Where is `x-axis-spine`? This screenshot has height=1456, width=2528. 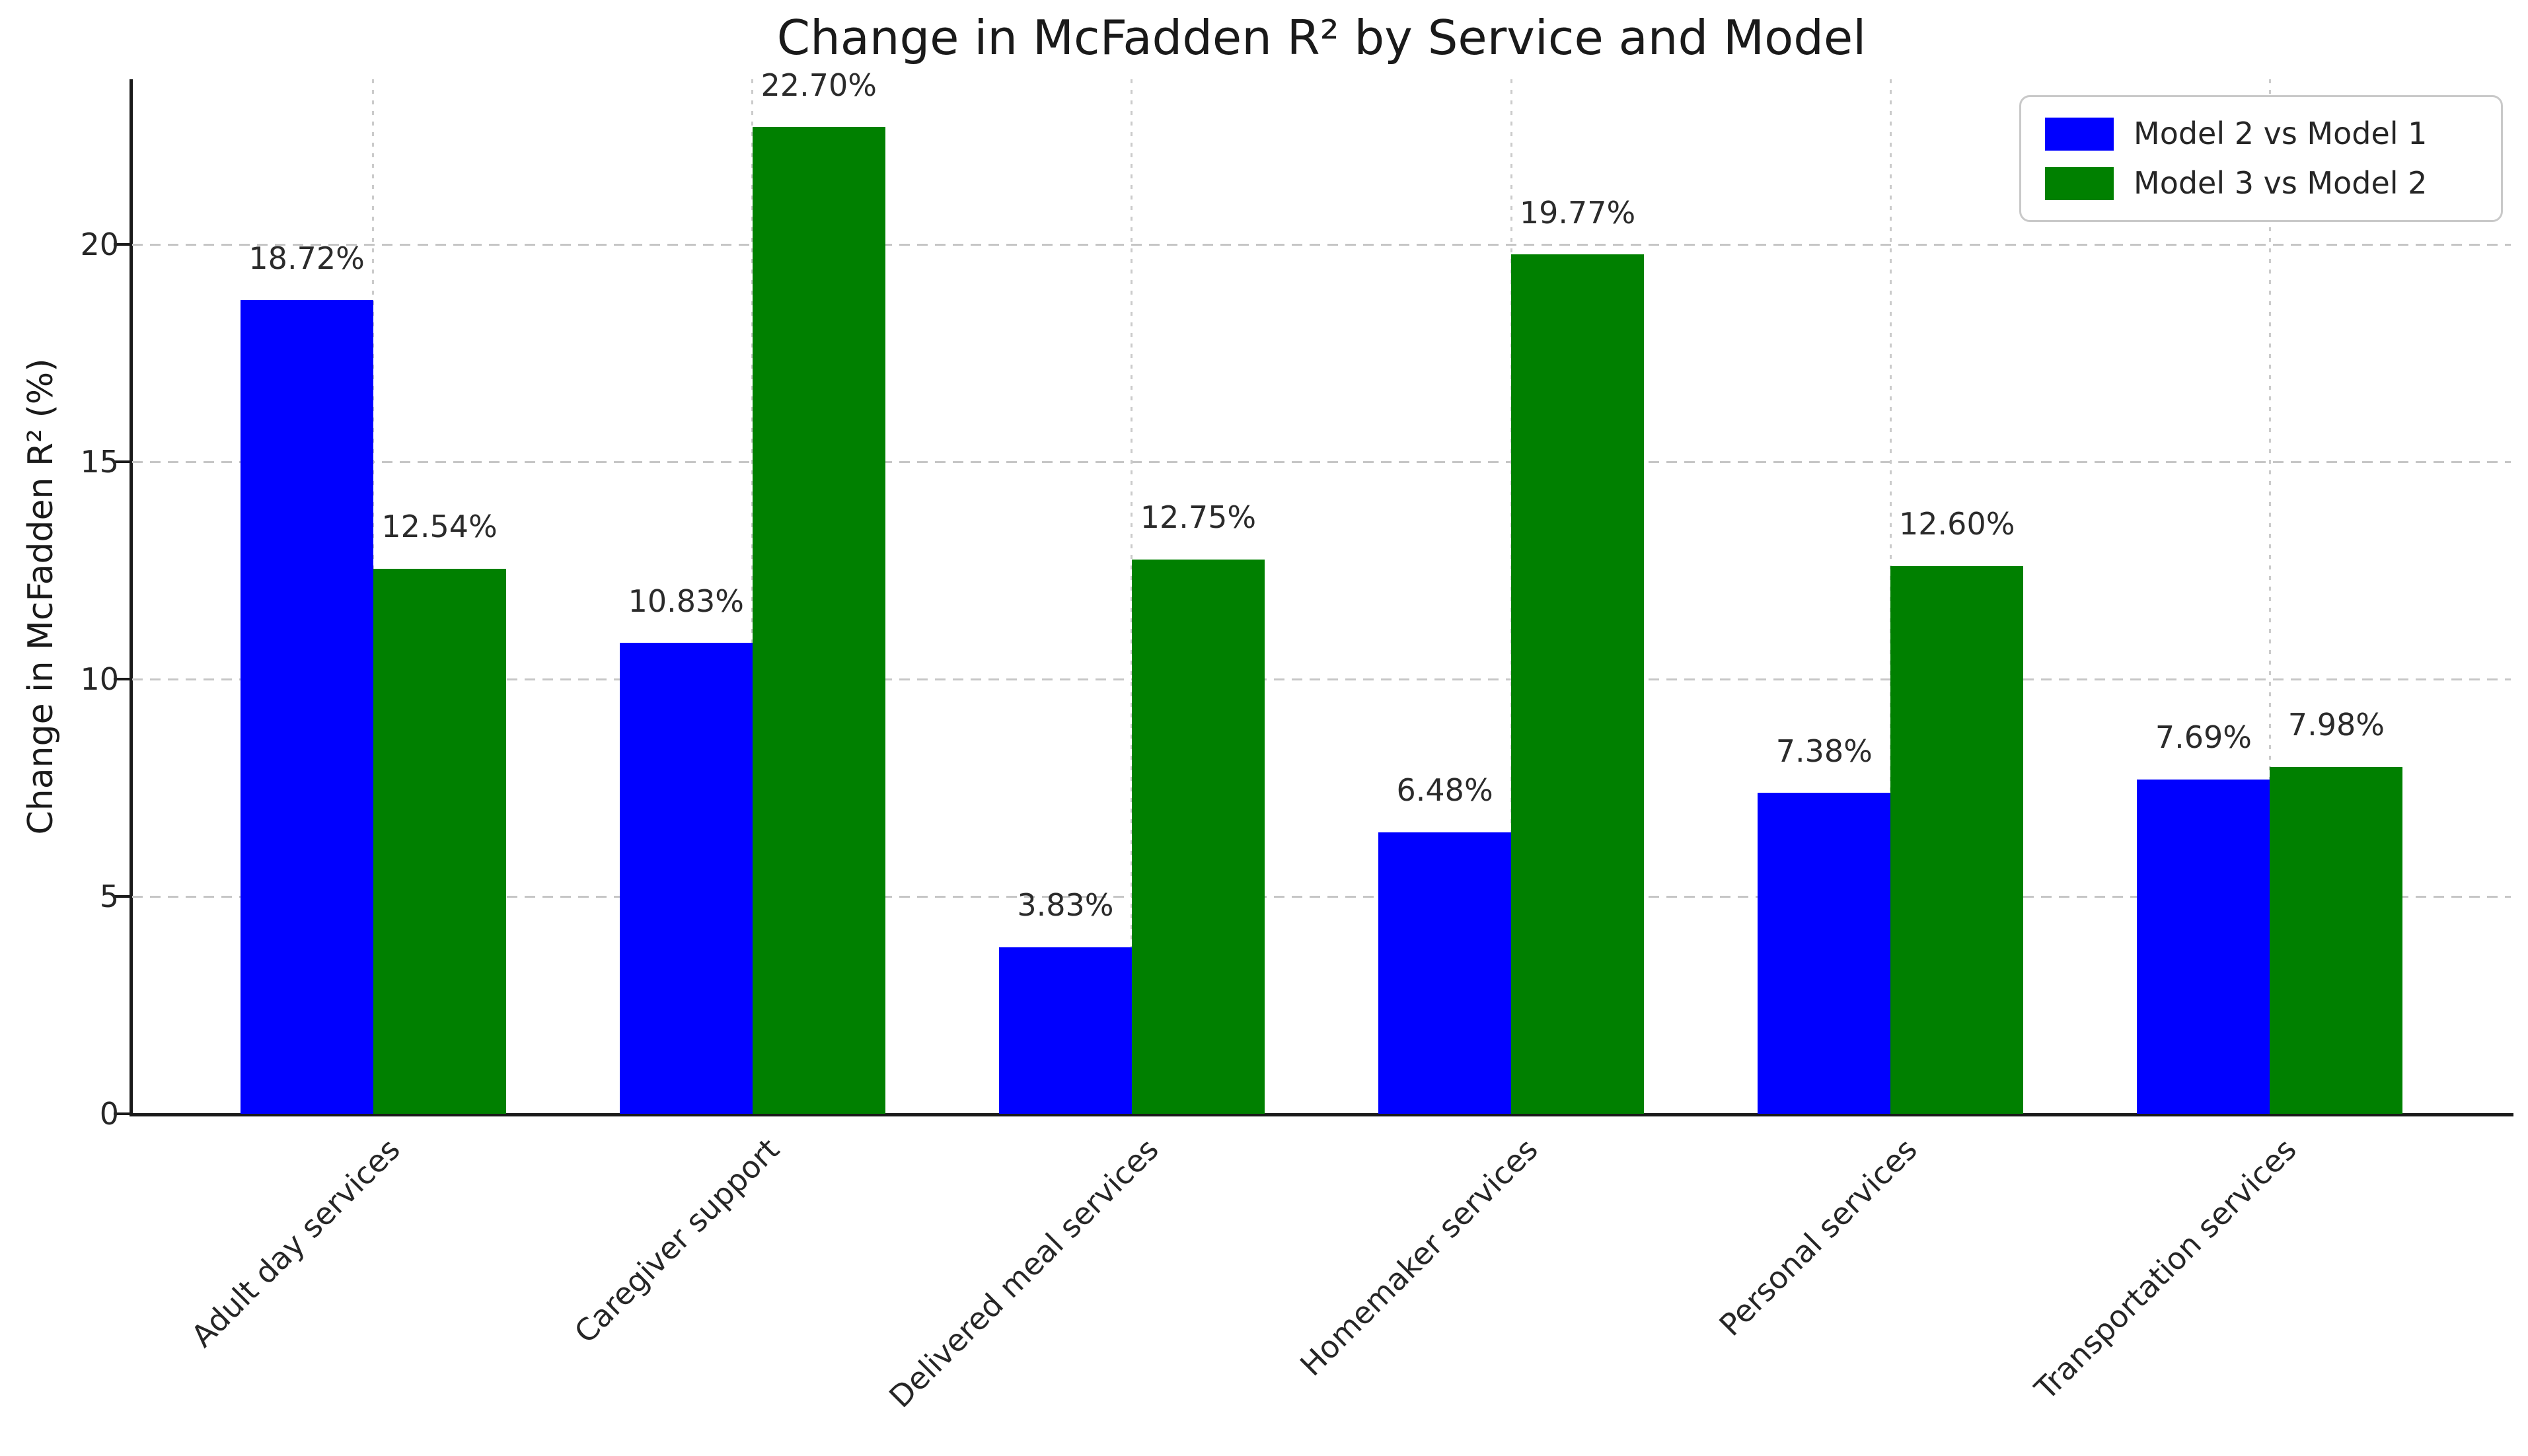
x-axis-spine is located at coordinates (1321, 1114).